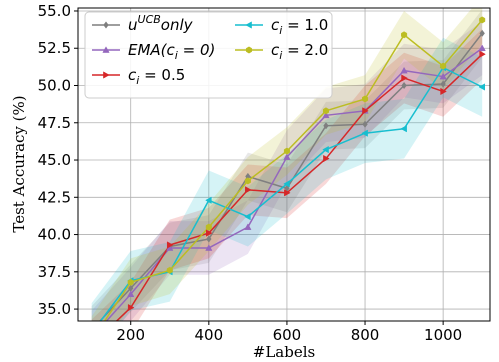 Image resolution: width=499 pixels, height=362 pixels. What do you see at coordinates (299, 26) in the screenshot?
I see `legend-label: ci = 1.0` at bounding box center [299, 26].